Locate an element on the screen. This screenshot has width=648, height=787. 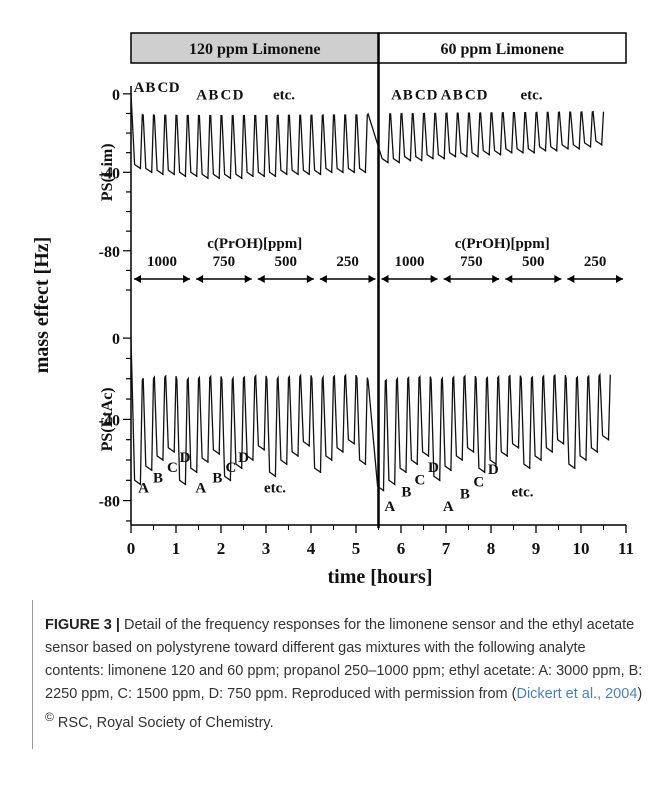
x-tick-label: 0 is located at coordinates (131, 548).